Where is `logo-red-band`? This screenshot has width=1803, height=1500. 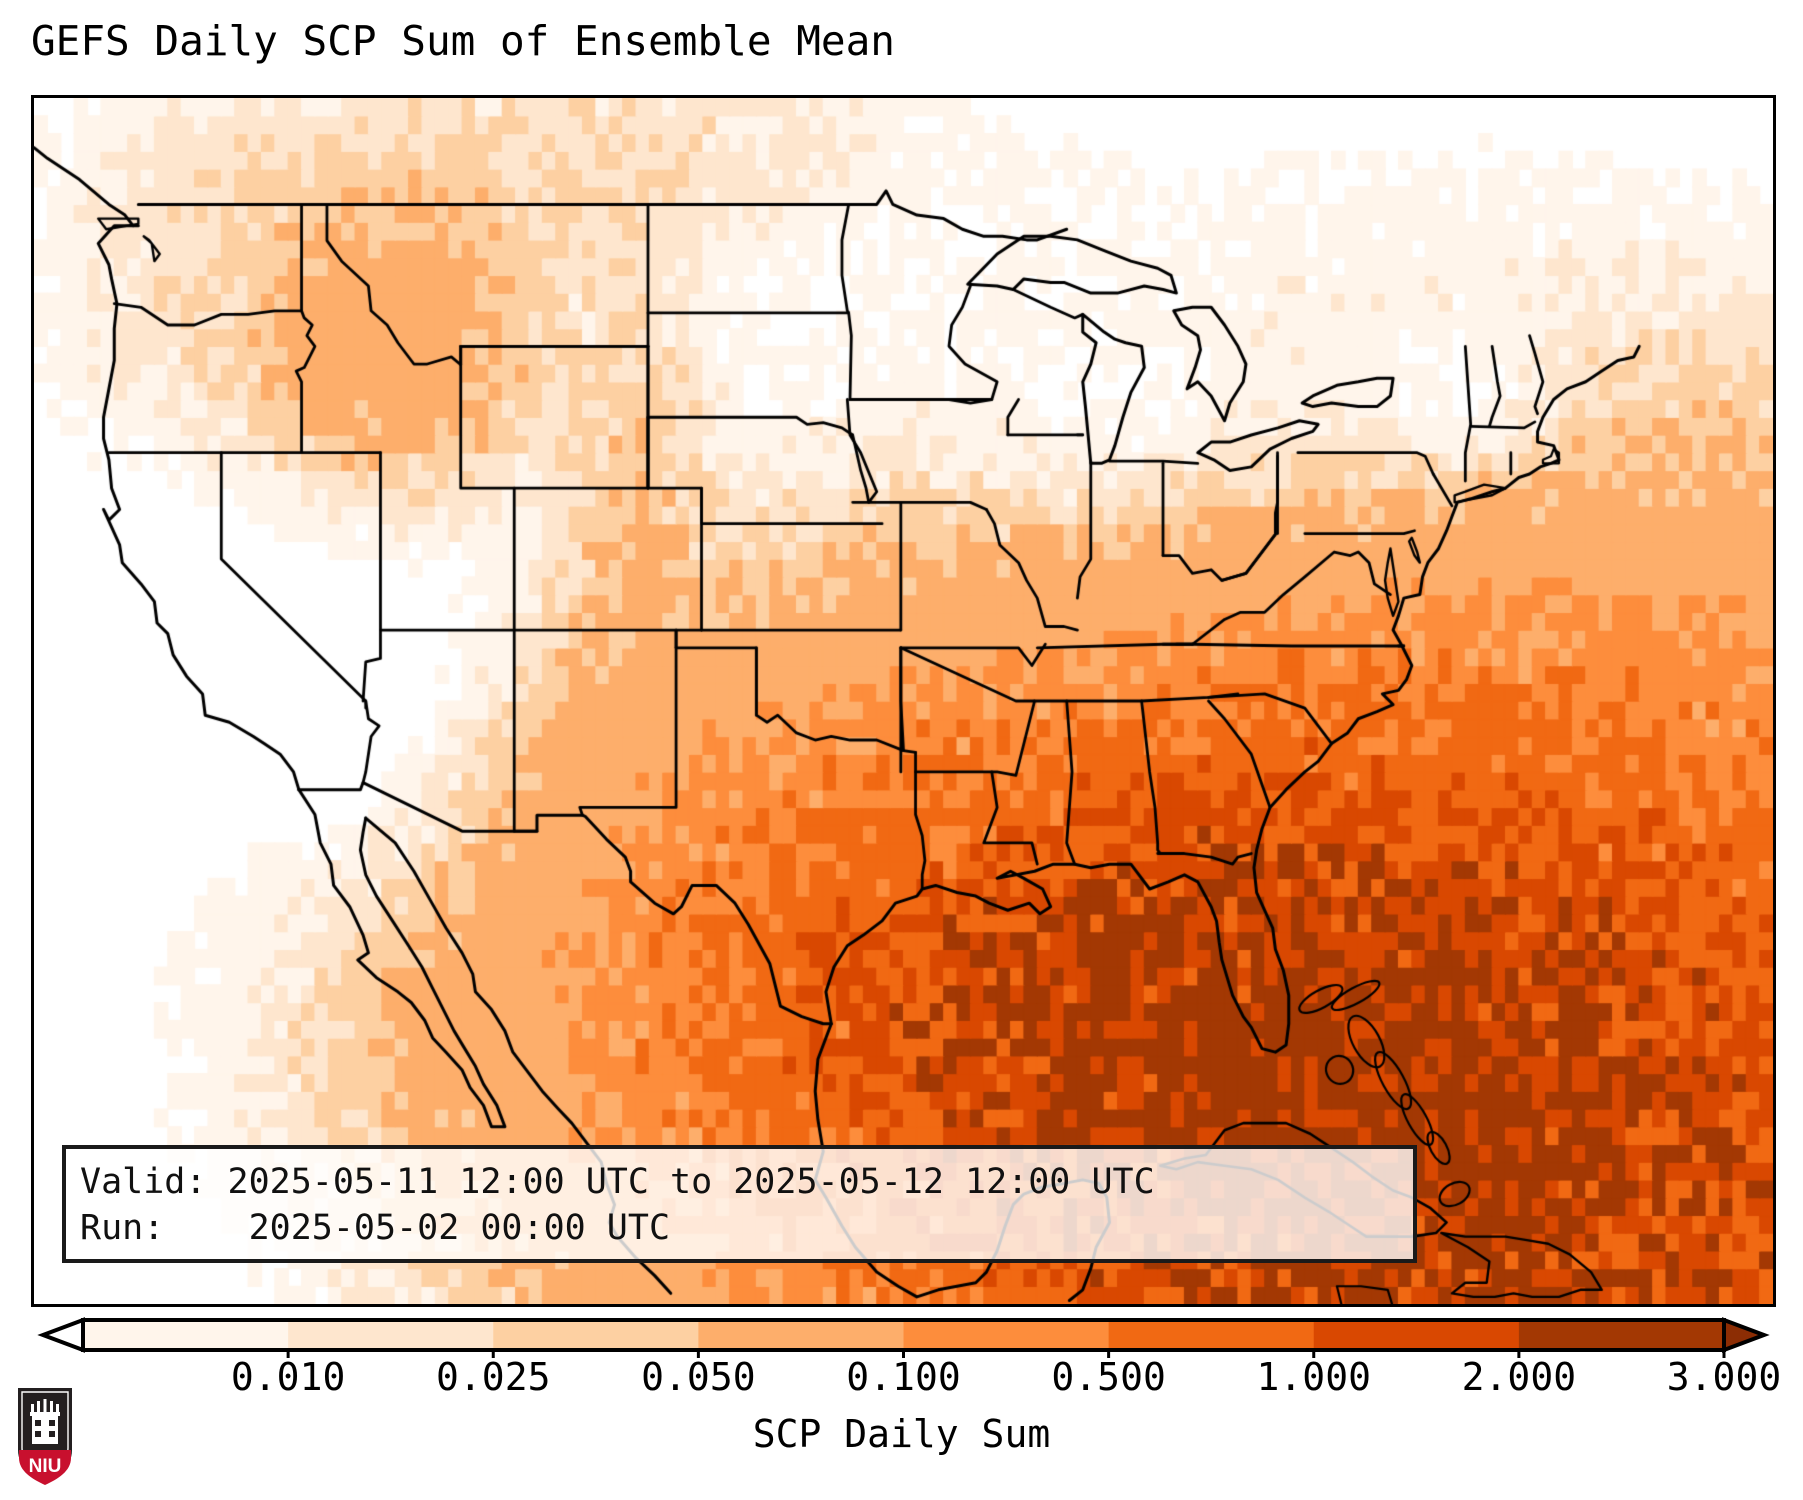 logo-red-band is located at coordinates (45, 1467).